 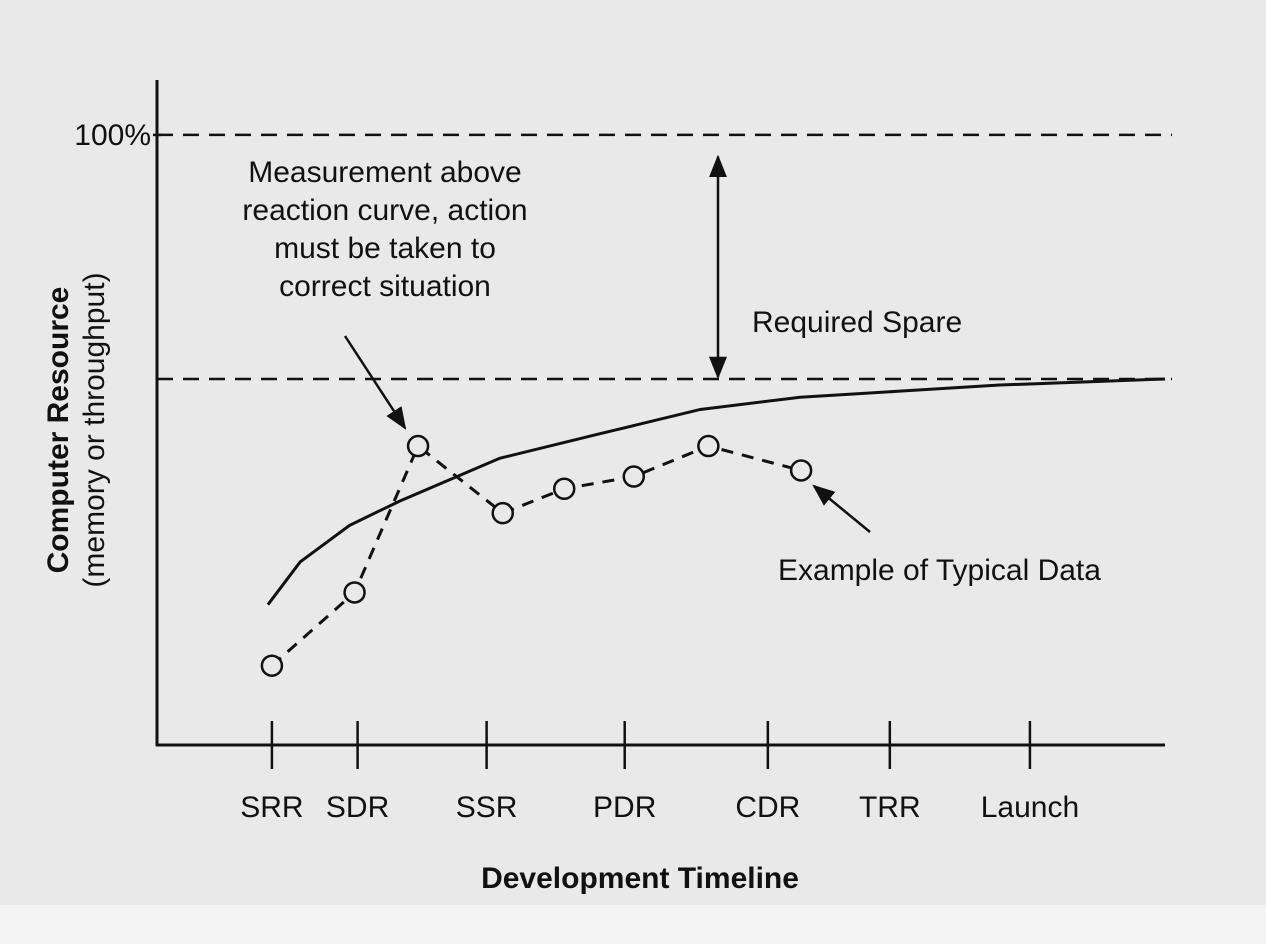 I want to click on x-axis-label: Development Timeline, so click(x=640, y=878).